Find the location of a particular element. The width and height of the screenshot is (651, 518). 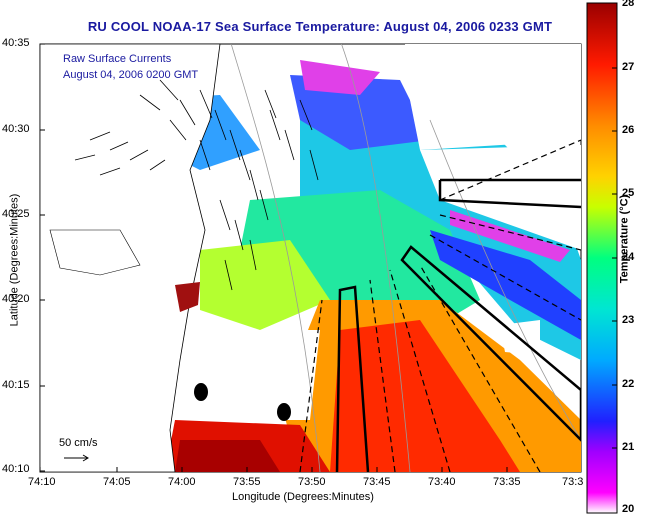

xtick-6: 73:40 is located at coordinates (442, 482).